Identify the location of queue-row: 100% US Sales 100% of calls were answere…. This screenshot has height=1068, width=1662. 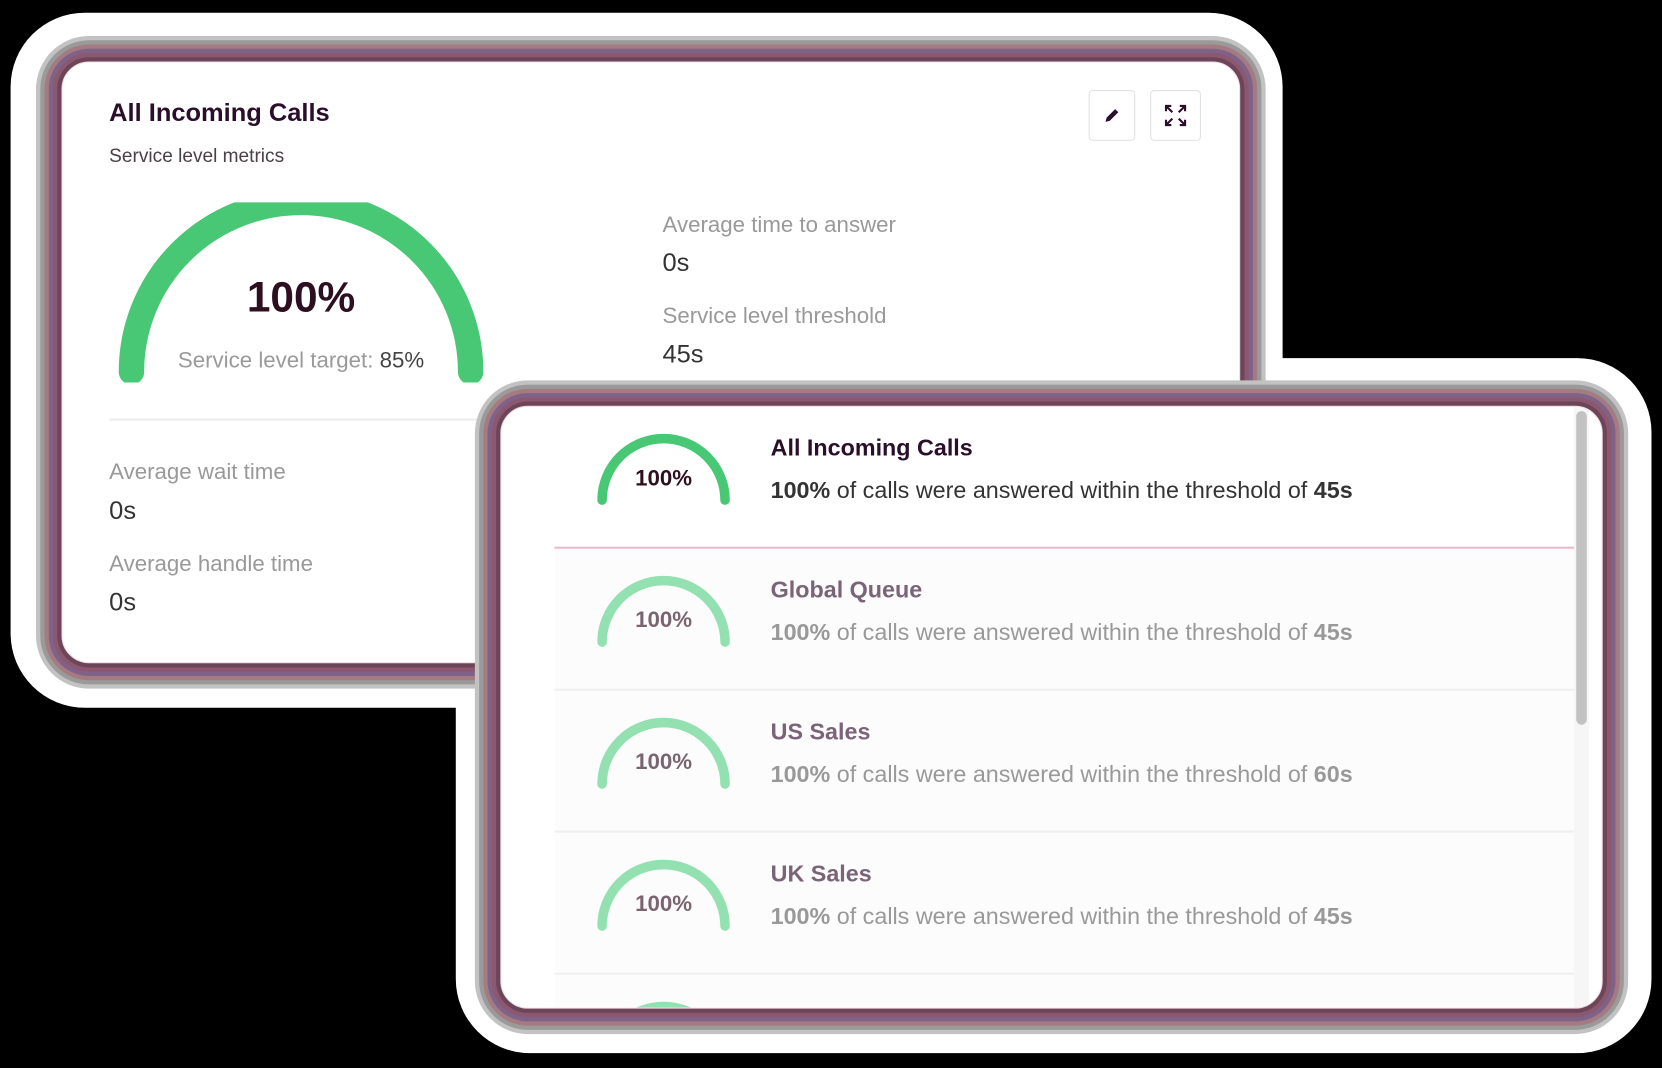
(1067, 761).